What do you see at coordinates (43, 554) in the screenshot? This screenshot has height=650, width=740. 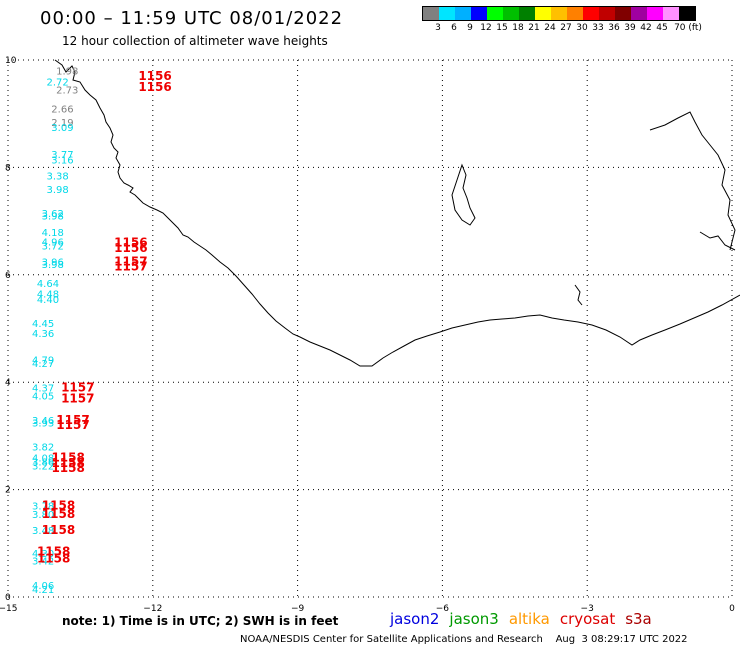 I see `wave-height-label: 4.30` at bounding box center [43, 554].